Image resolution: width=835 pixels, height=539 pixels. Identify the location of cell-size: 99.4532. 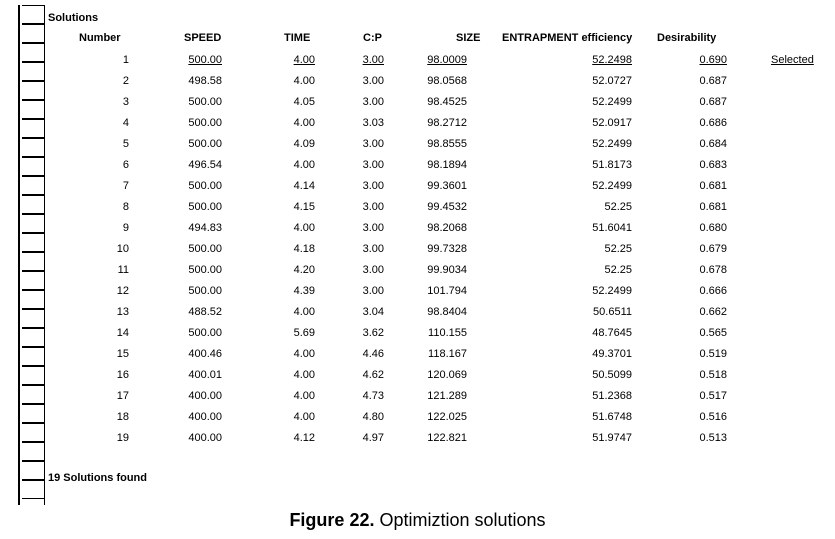
(447, 207).